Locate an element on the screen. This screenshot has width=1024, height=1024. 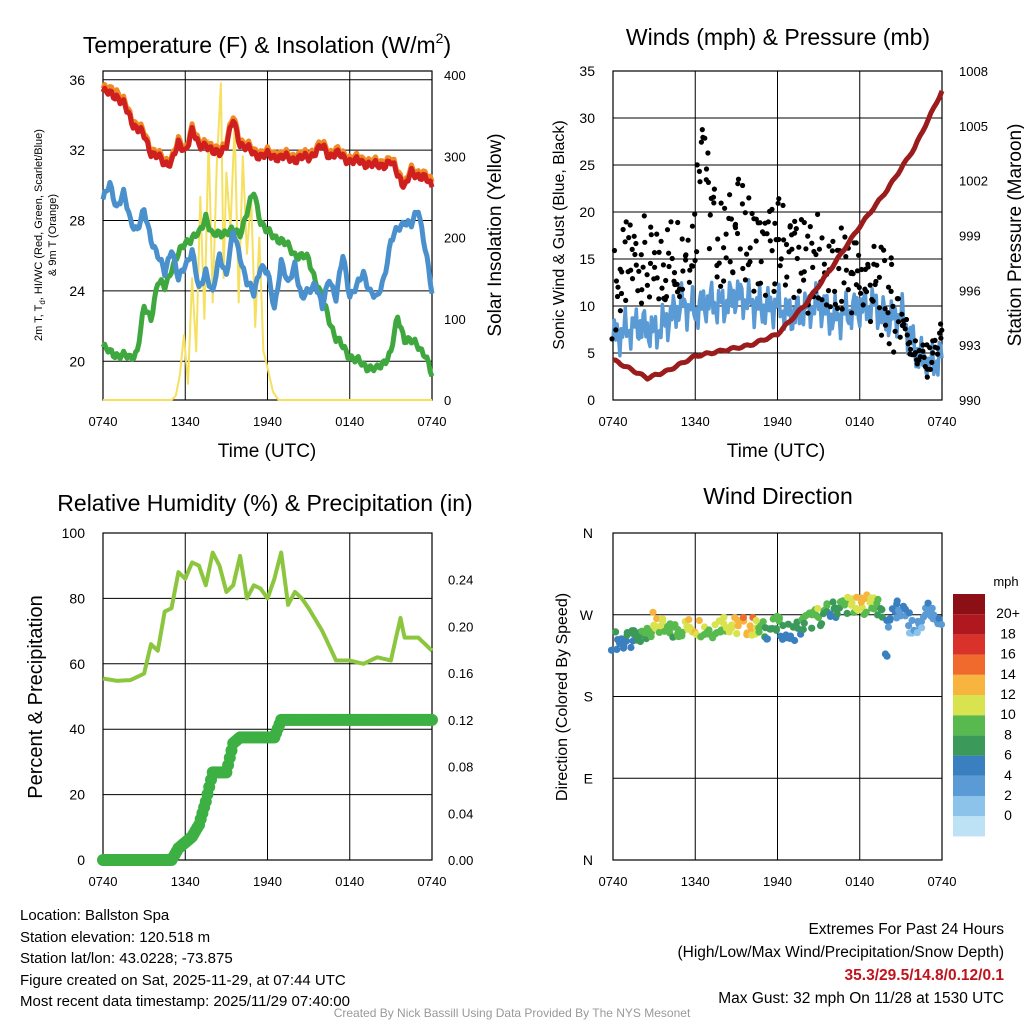
colorbar-tick-label: 10 is located at coordinates (1008, 714).